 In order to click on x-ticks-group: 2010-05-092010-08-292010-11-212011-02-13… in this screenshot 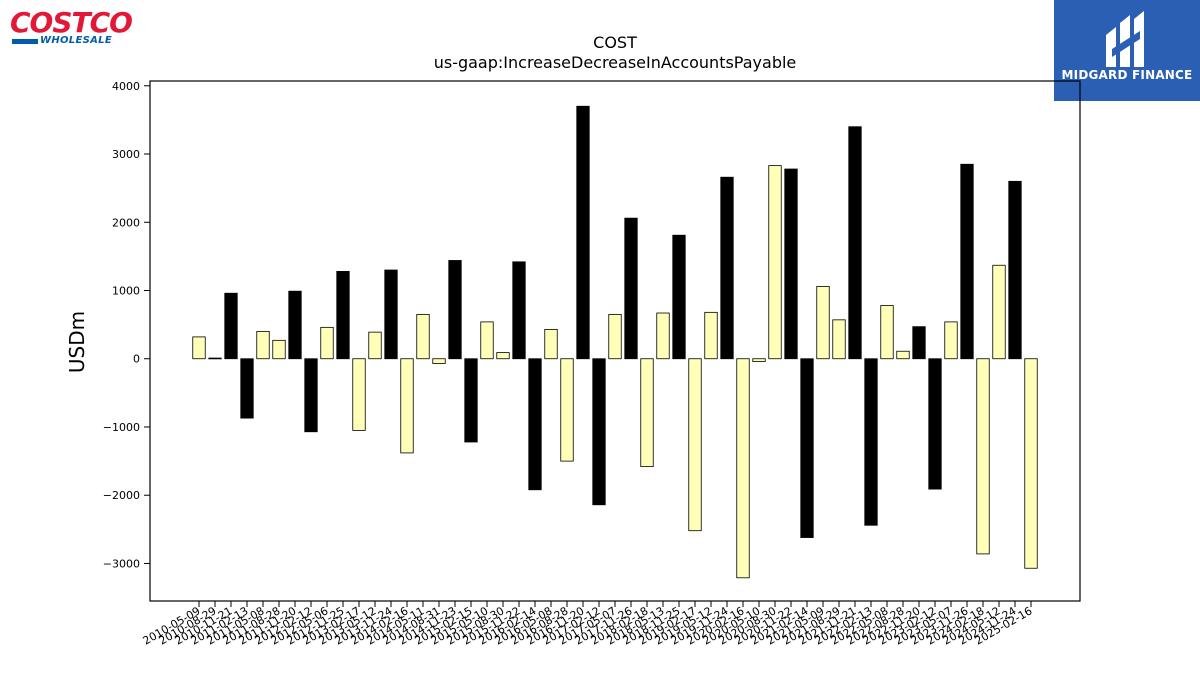, I will do `click(588, 624)`.